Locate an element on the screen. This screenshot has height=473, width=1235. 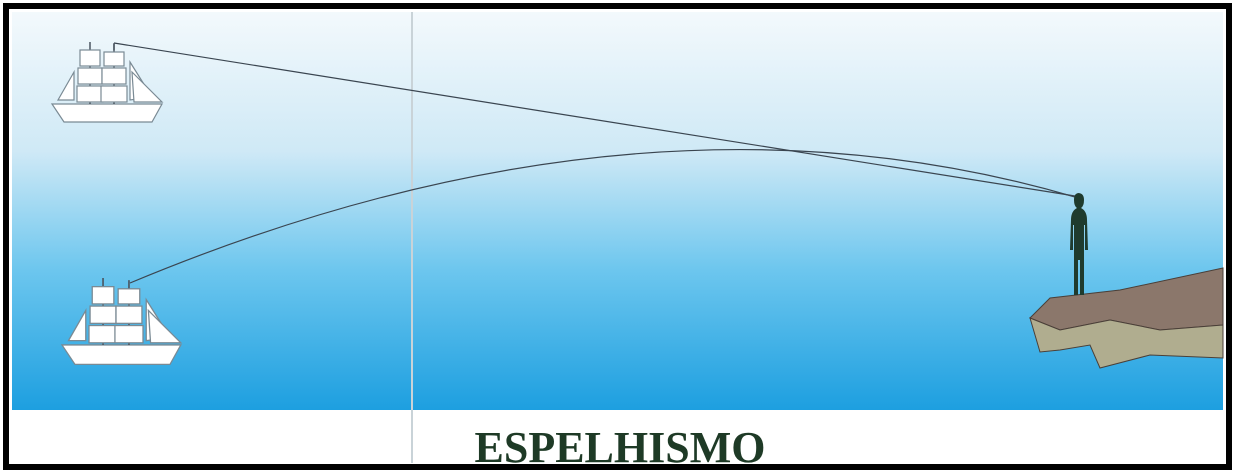
person is located at coordinates (1079, 244).